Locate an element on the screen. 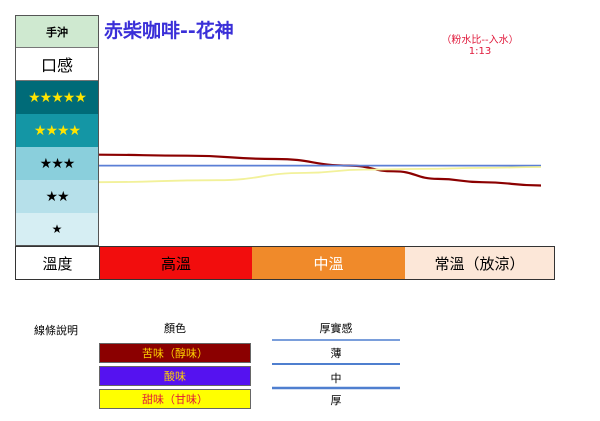 The height and width of the screenshot is (421, 600). series-layer is located at coordinates (320, 170).